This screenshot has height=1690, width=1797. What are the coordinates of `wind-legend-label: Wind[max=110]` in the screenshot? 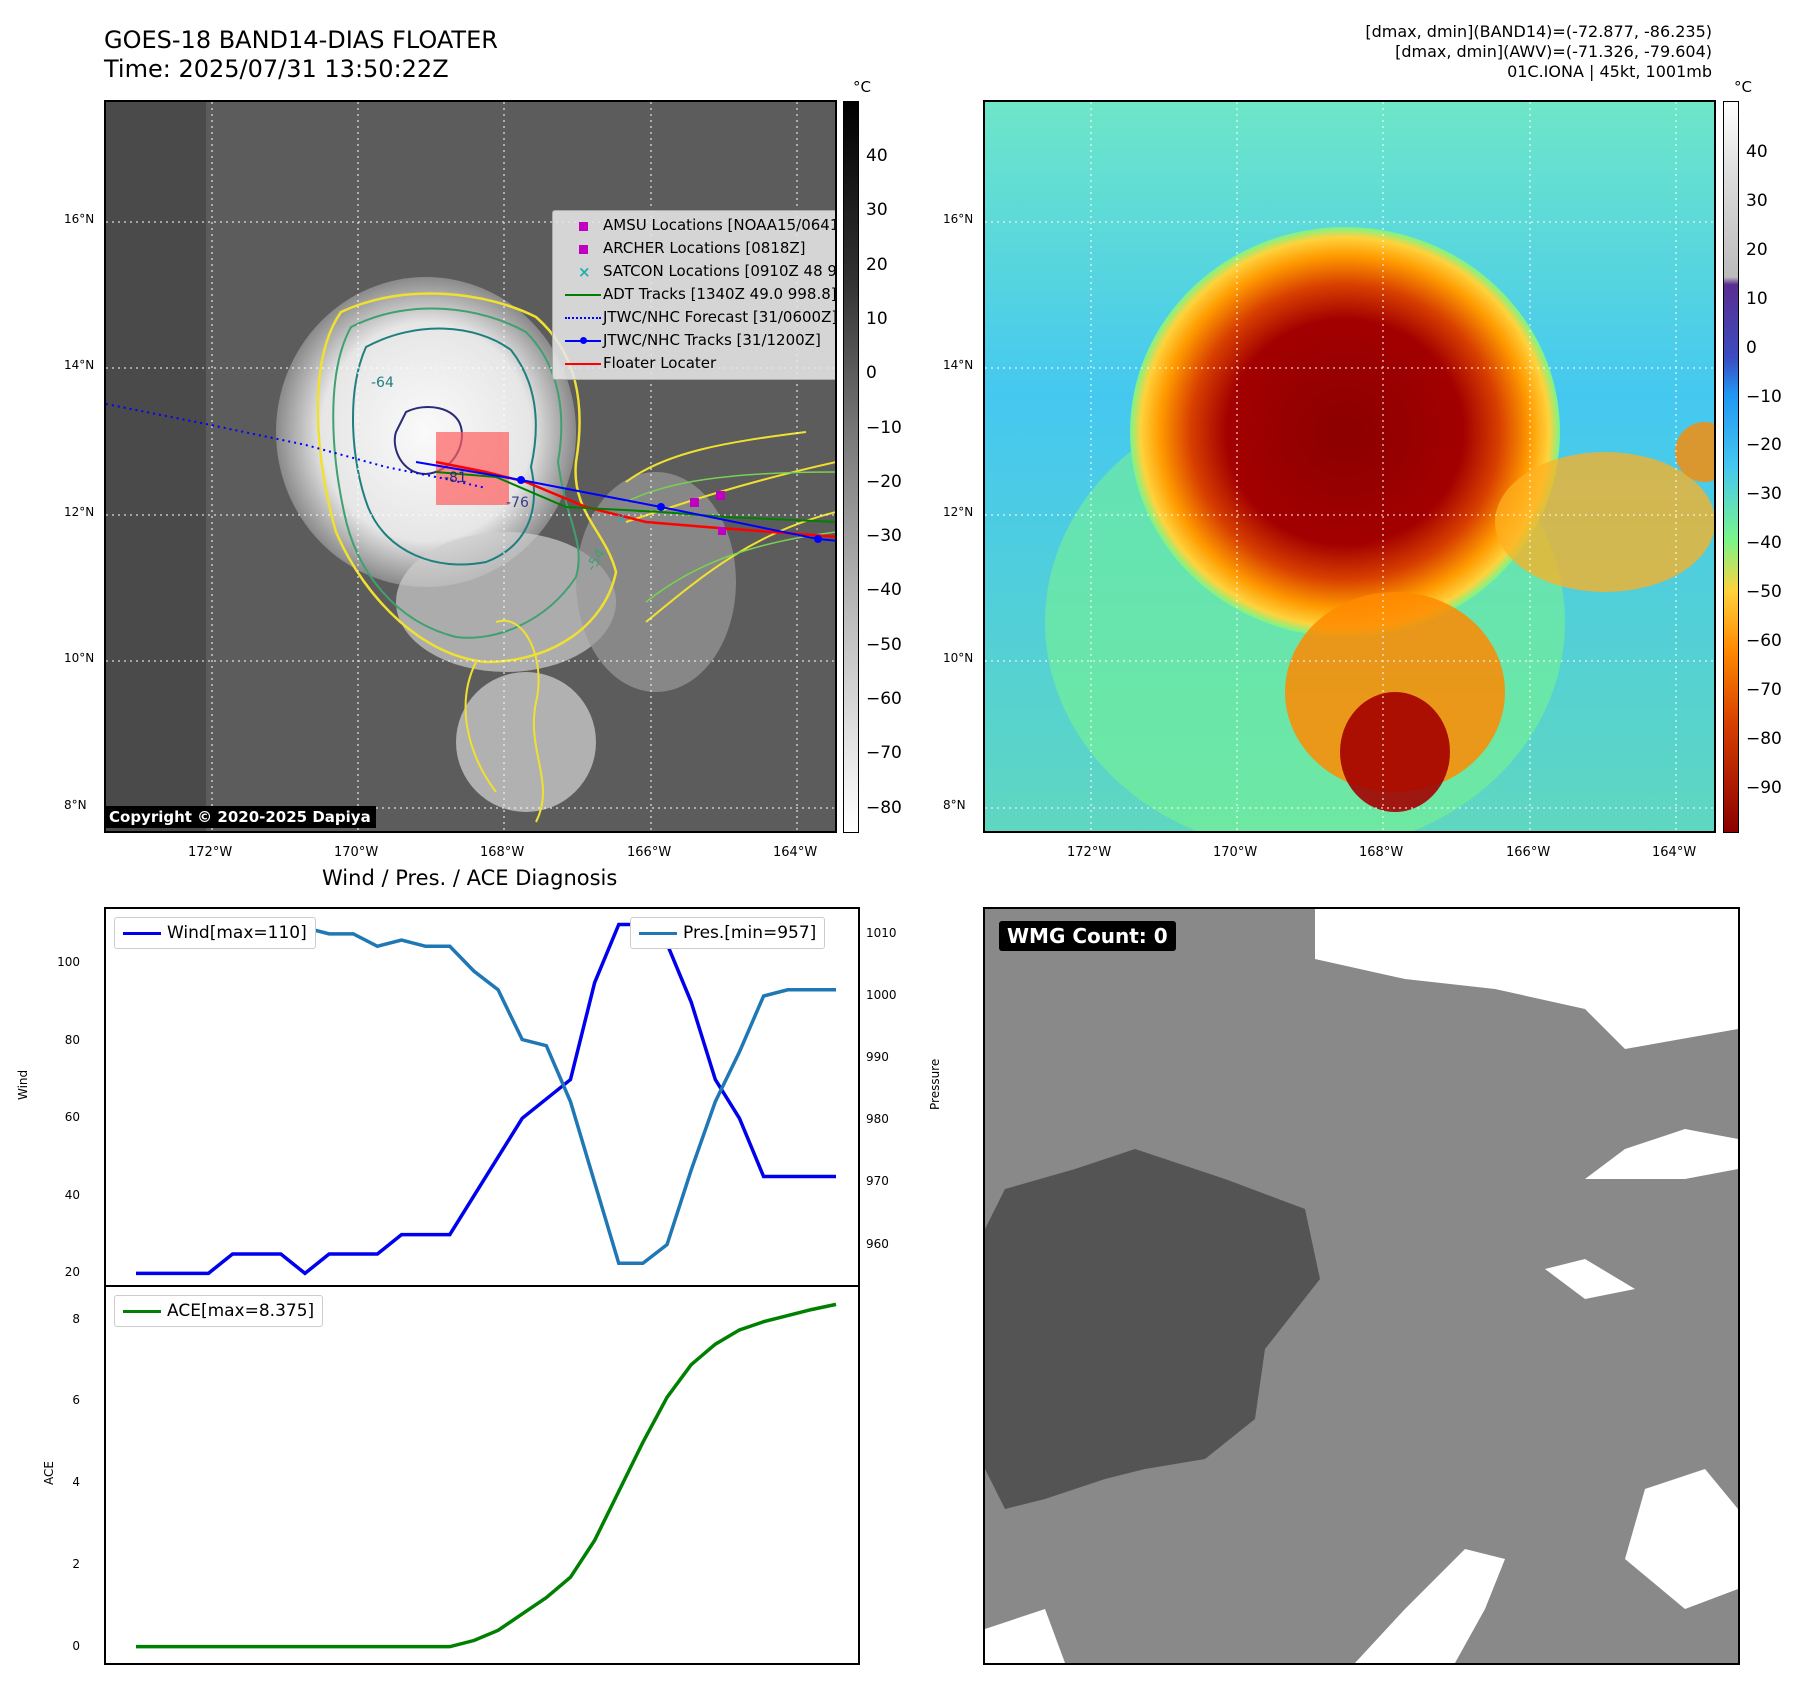 It's located at (237, 933).